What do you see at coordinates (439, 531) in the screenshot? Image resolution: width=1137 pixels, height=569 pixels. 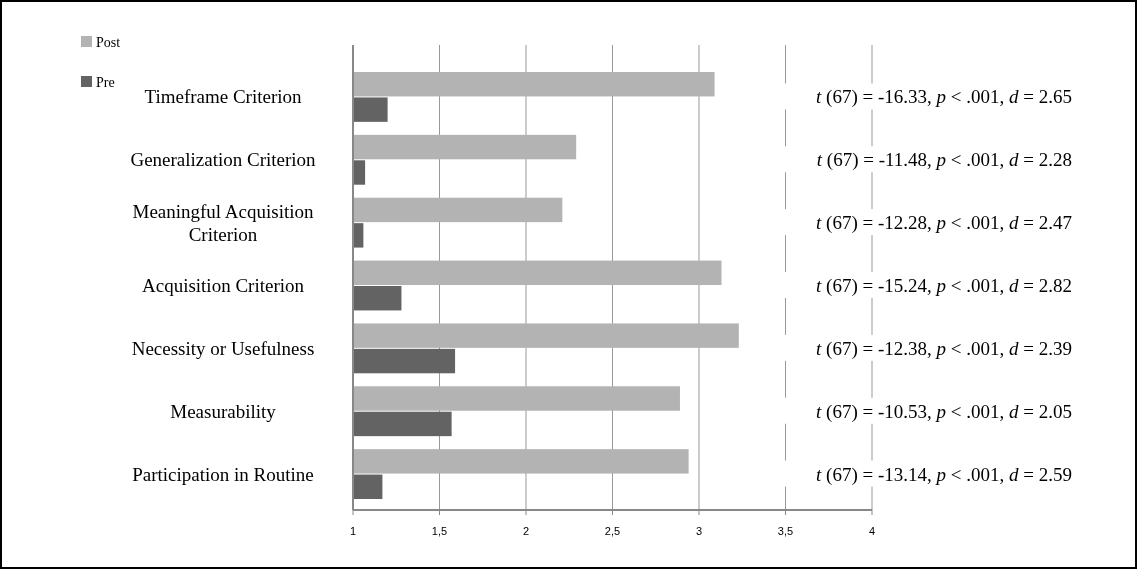 I see `x-tick-label: 1,5` at bounding box center [439, 531].